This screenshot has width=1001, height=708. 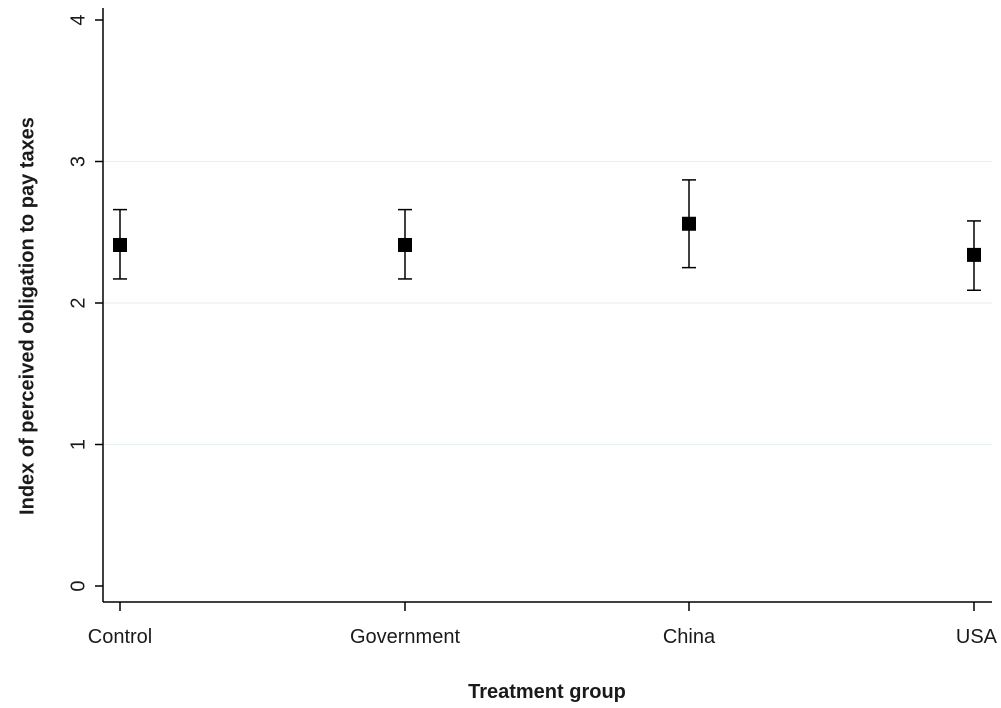 What do you see at coordinates (543, 625) in the screenshot?
I see `x-ticks: Control Government China USA` at bounding box center [543, 625].